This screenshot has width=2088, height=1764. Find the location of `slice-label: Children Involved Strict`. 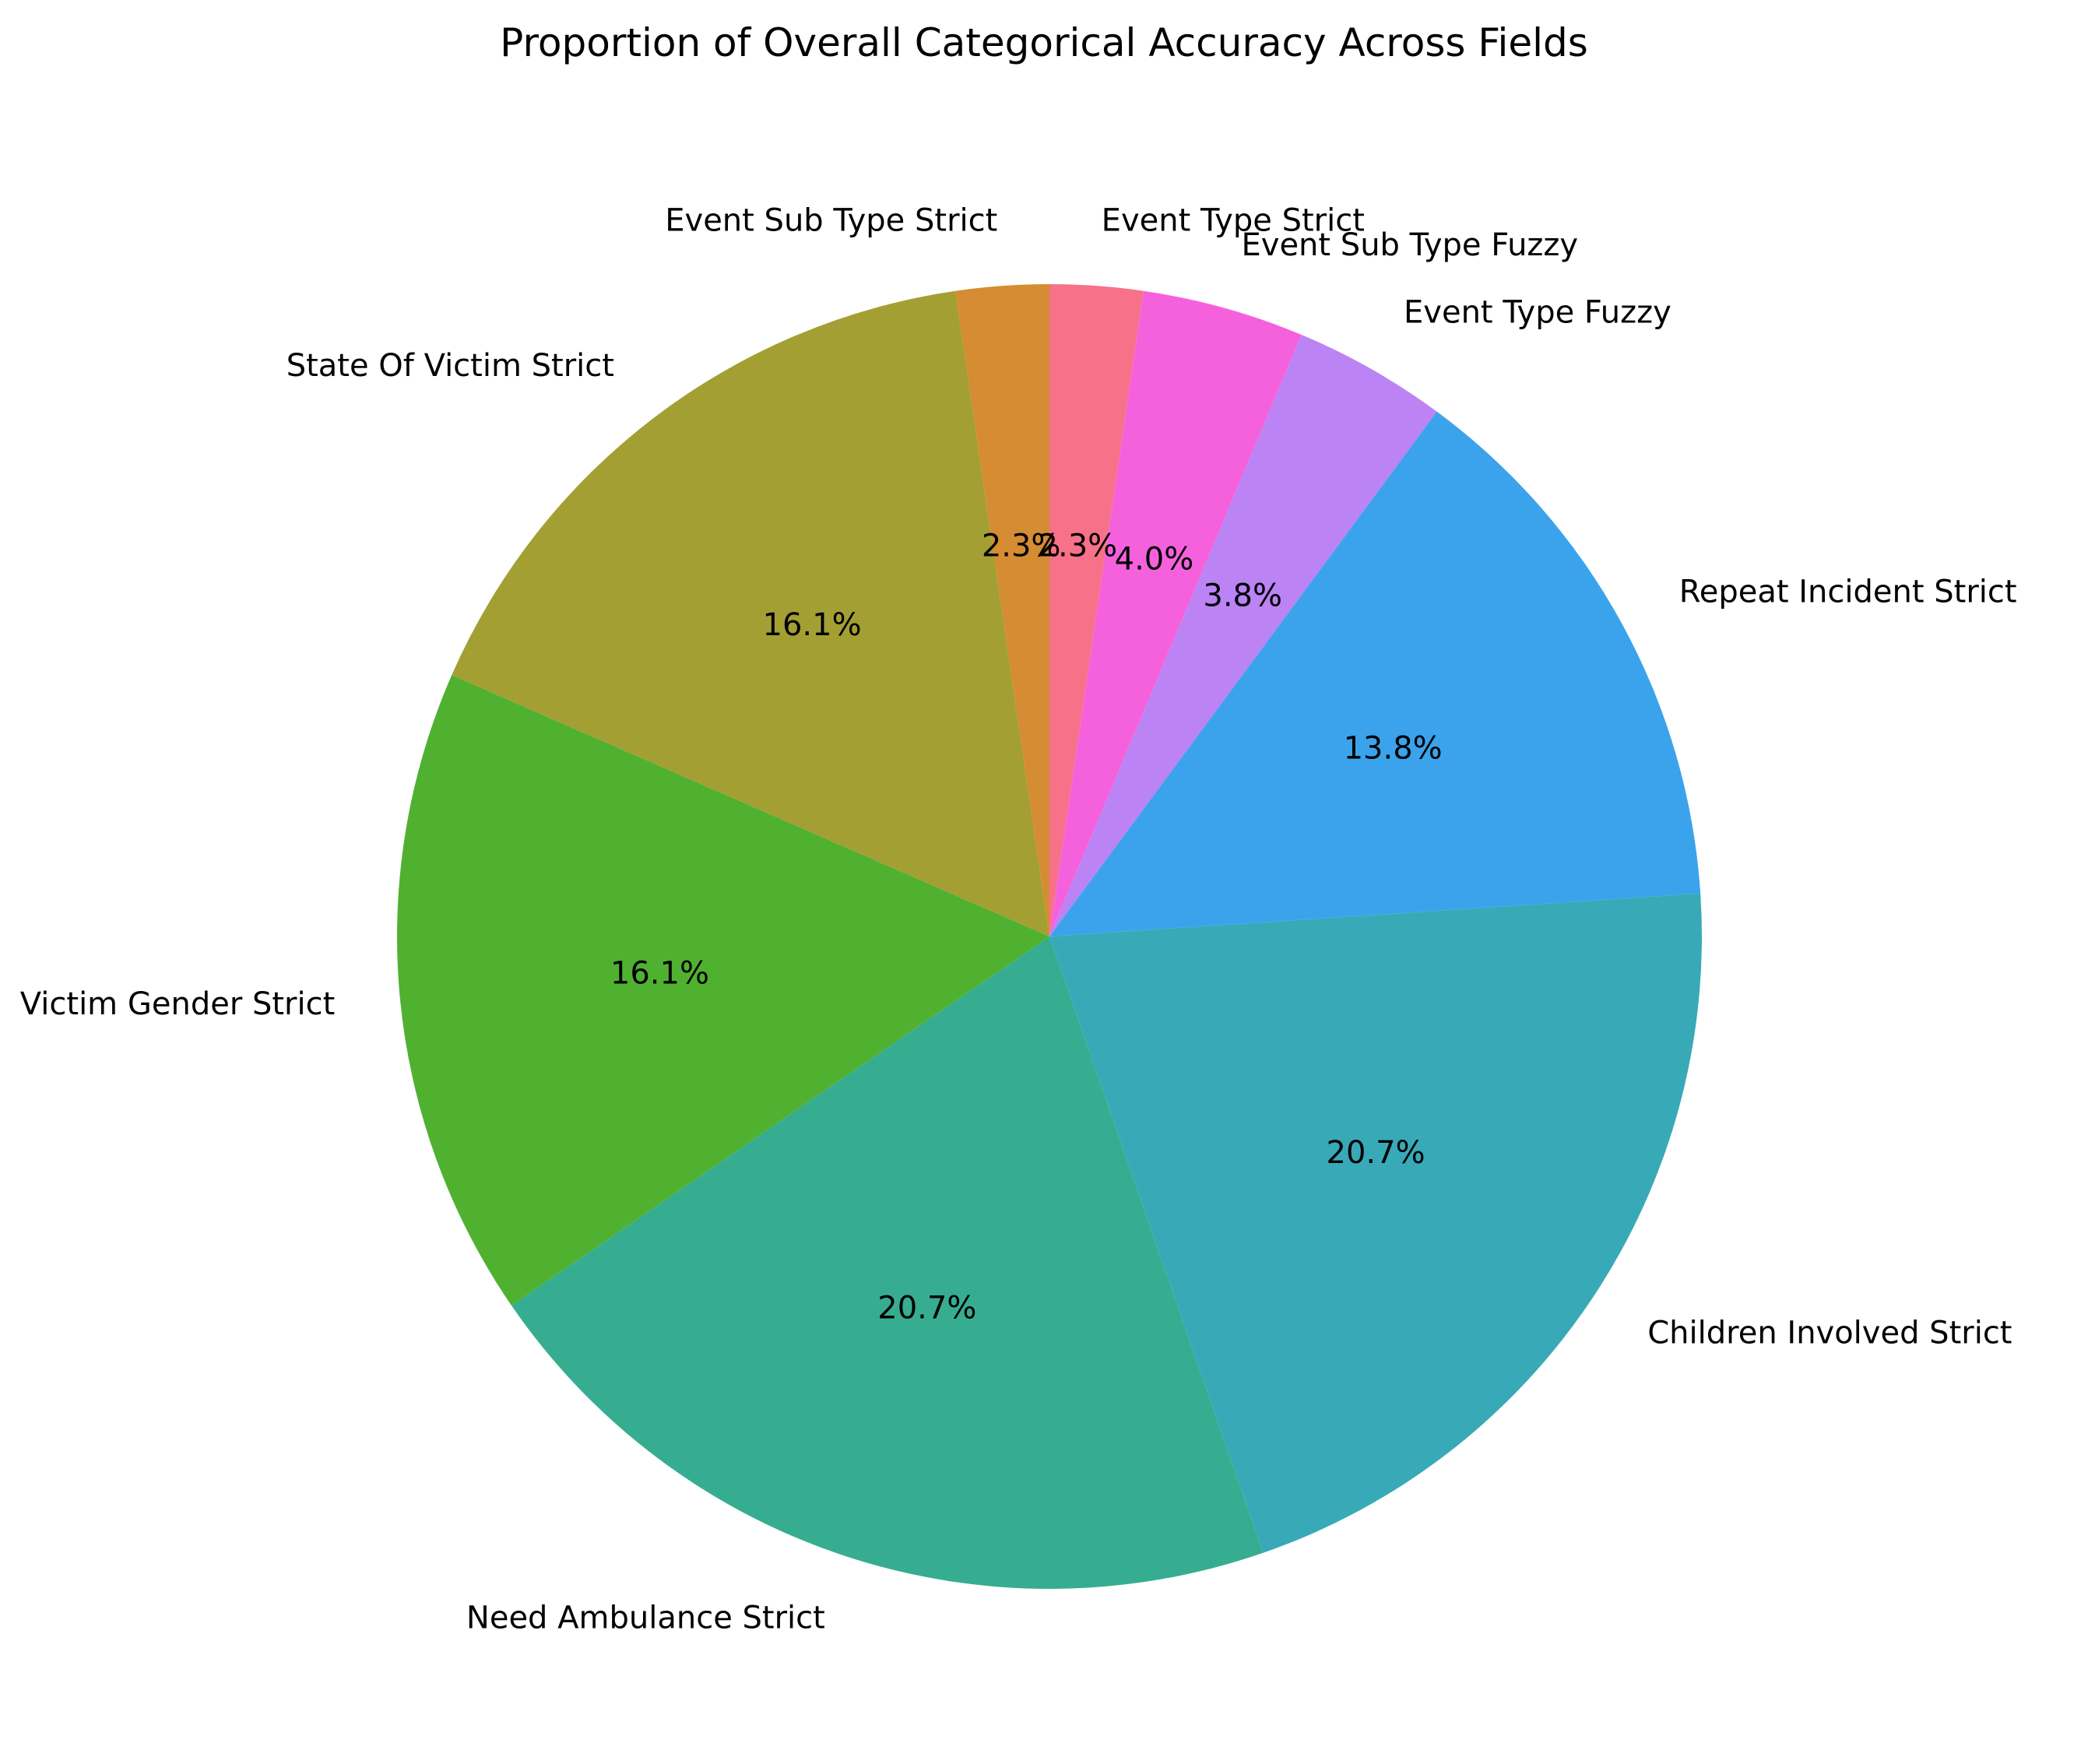

slice-label: Children Involved Strict is located at coordinates (1829, 1333).